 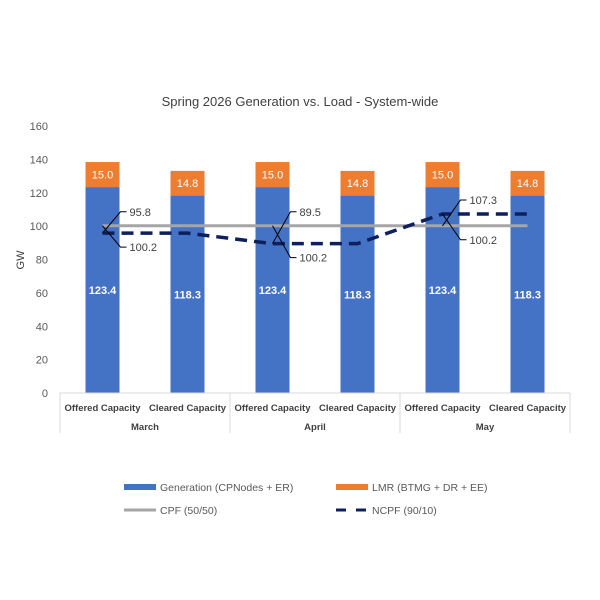 What do you see at coordinates (145, 427) in the screenshot?
I see `x-group-label: March` at bounding box center [145, 427].